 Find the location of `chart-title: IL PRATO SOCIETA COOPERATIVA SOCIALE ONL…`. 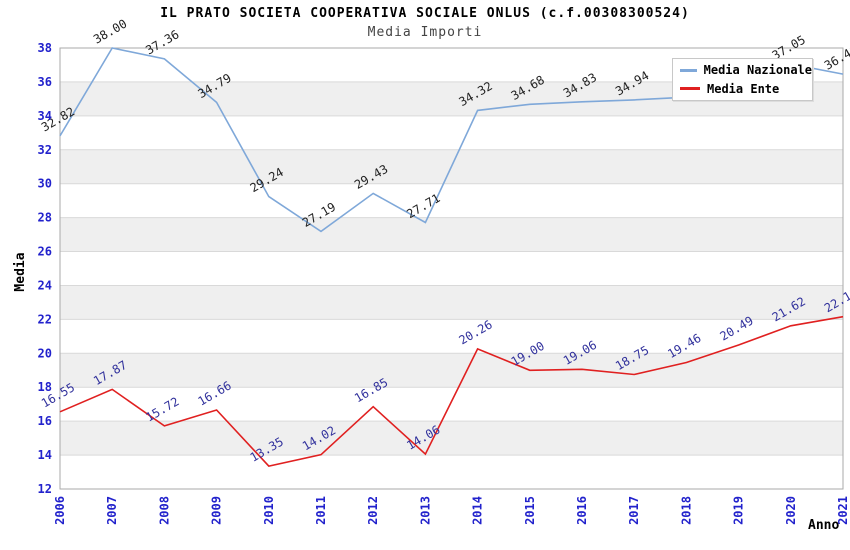

chart-title: IL PRATO SOCIETA COOPERATIVA SOCIALE ONL… is located at coordinates (425, 13).